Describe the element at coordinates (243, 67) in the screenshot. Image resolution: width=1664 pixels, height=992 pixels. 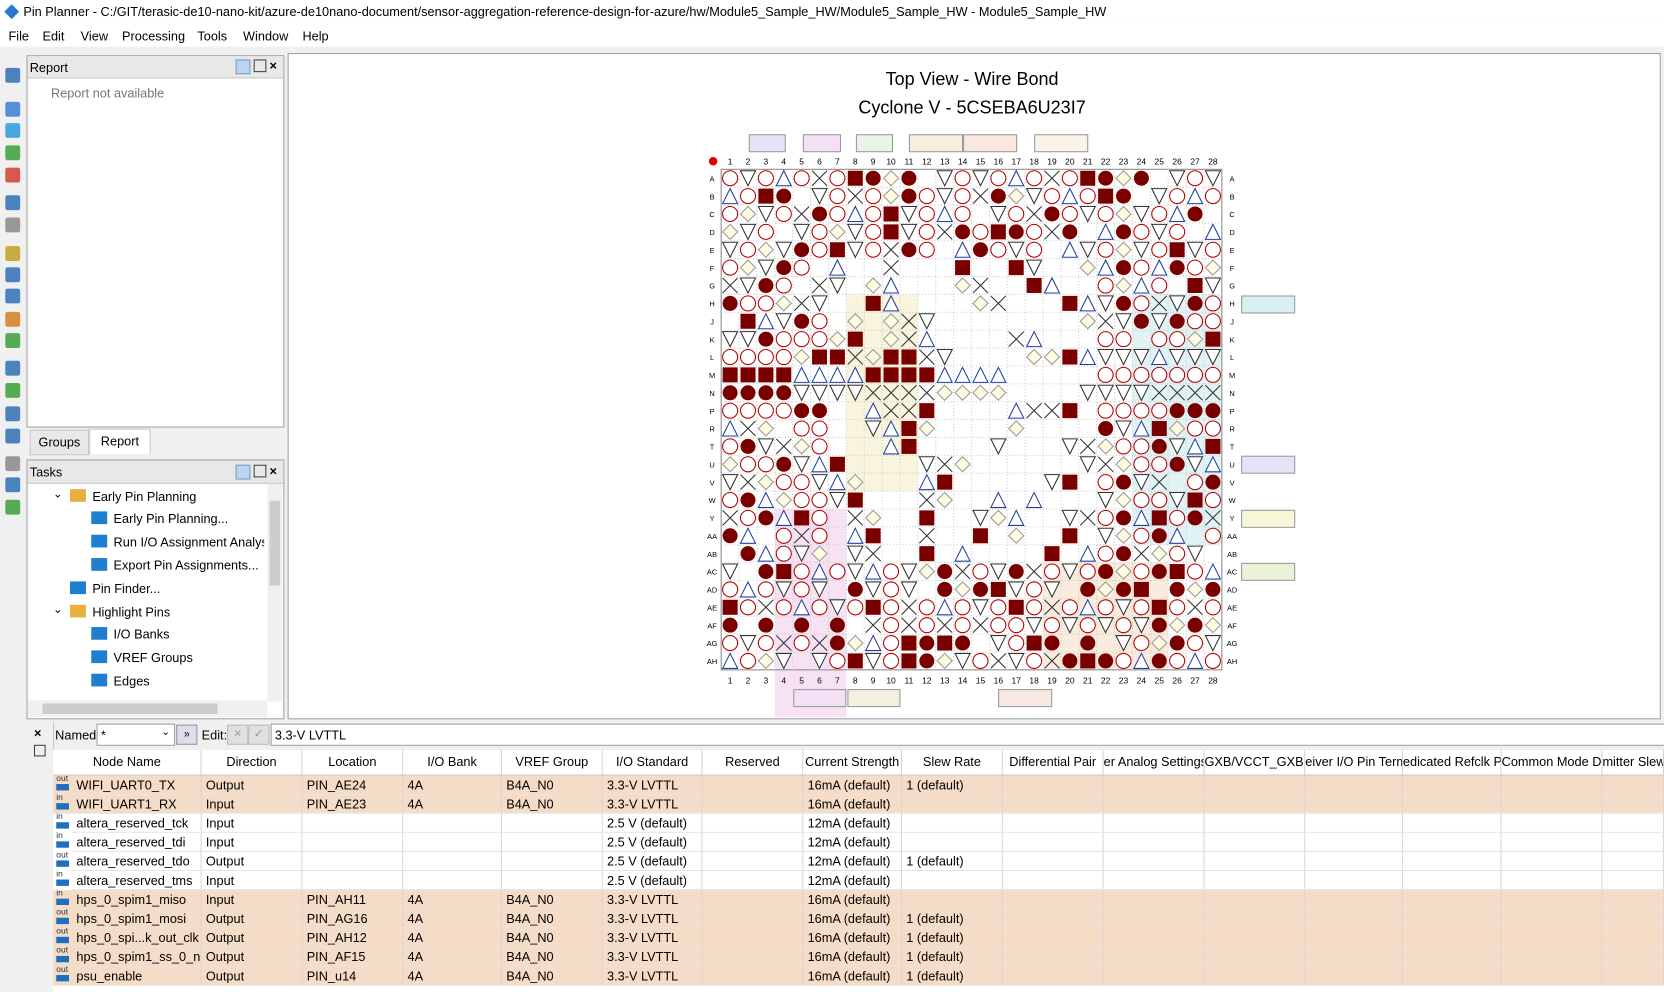
I see `pin-button` at that location.